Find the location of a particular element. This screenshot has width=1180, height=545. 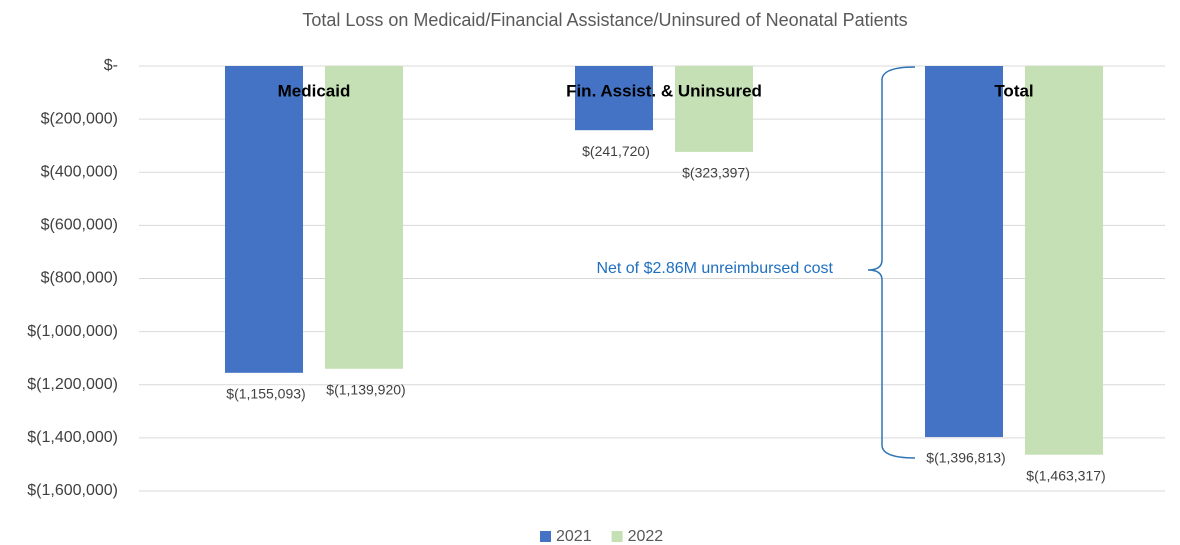

y-tick-label: $(200,000) is located at coordinates (79, 118).